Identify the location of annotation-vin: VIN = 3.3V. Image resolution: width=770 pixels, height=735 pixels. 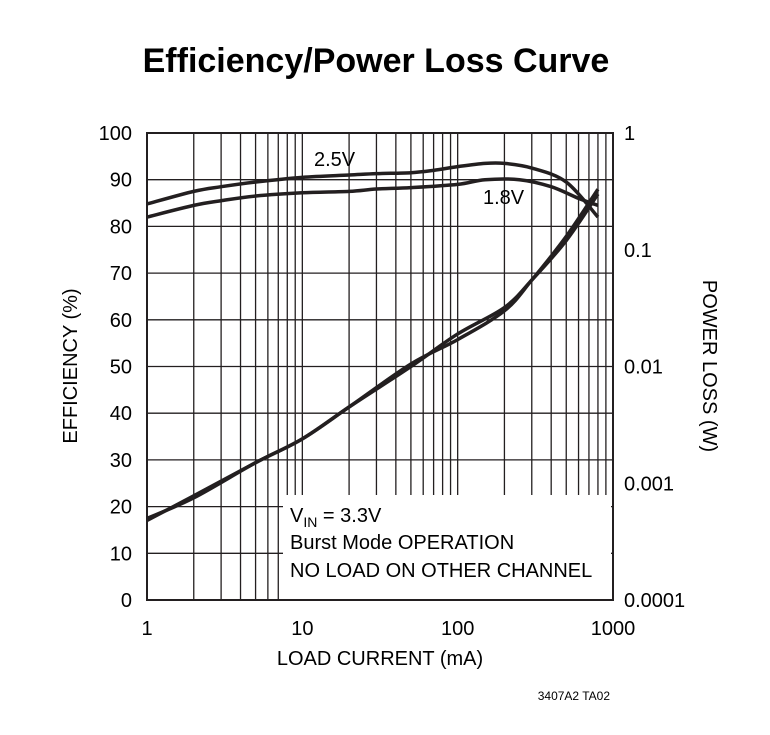
(336, 517).